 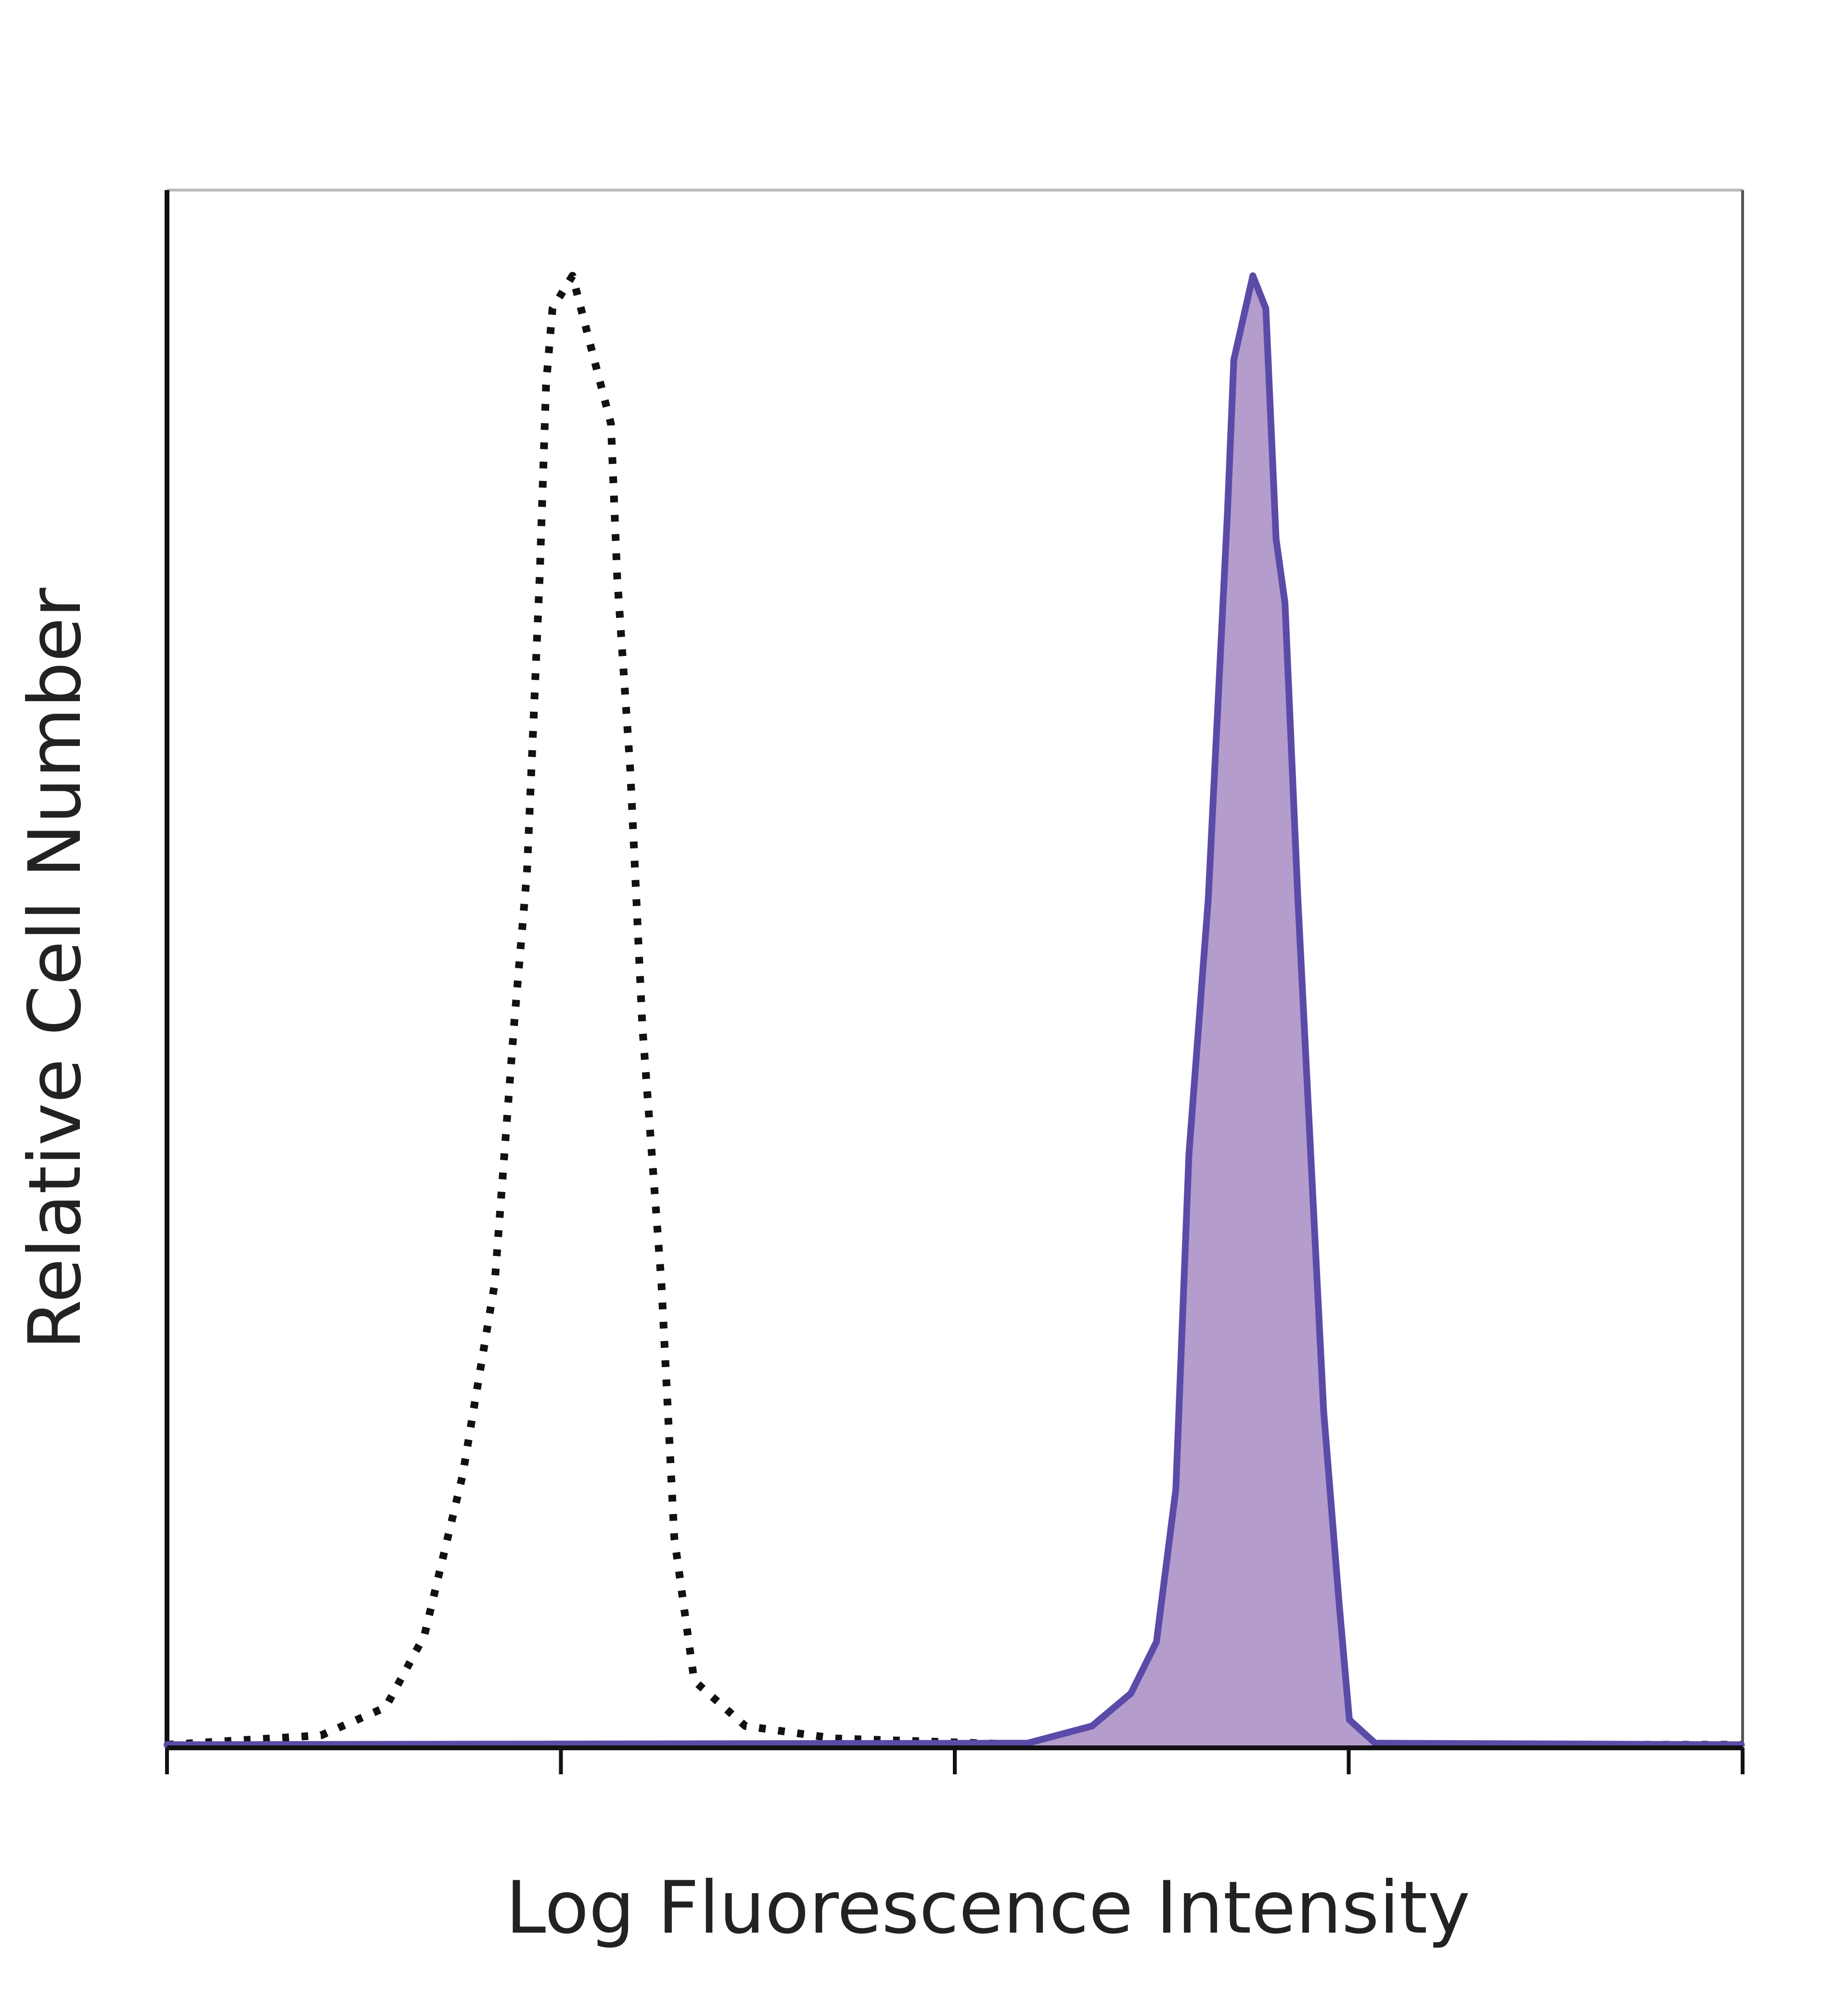 I want to click on y-axis-label: Relative Cell Number, so click(x=55, y=969).